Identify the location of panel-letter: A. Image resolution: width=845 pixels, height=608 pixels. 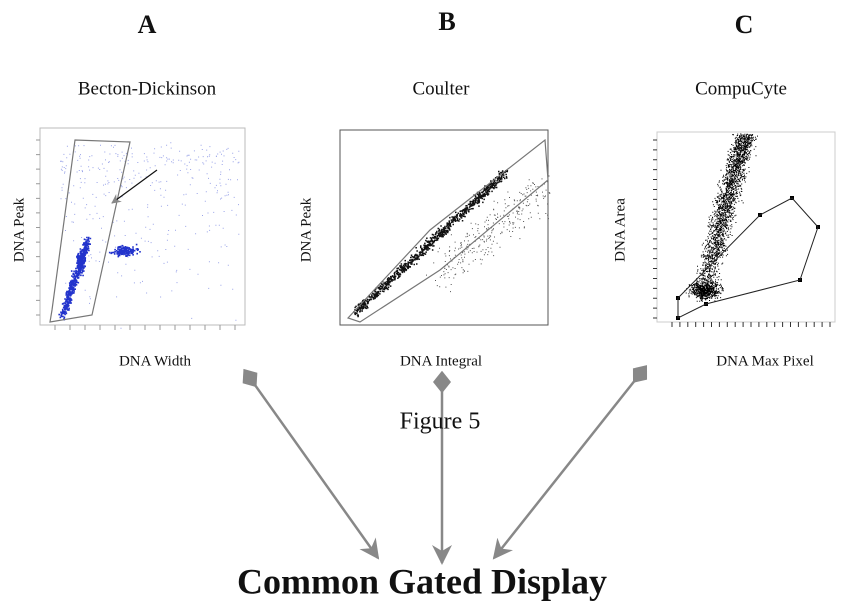
(147, 24).